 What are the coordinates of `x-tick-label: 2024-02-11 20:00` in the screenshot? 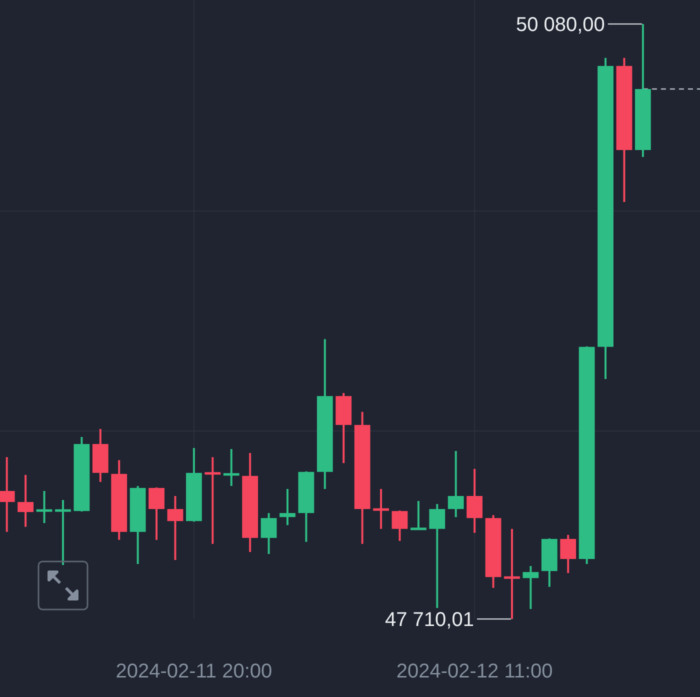 It's located at (194, 671).